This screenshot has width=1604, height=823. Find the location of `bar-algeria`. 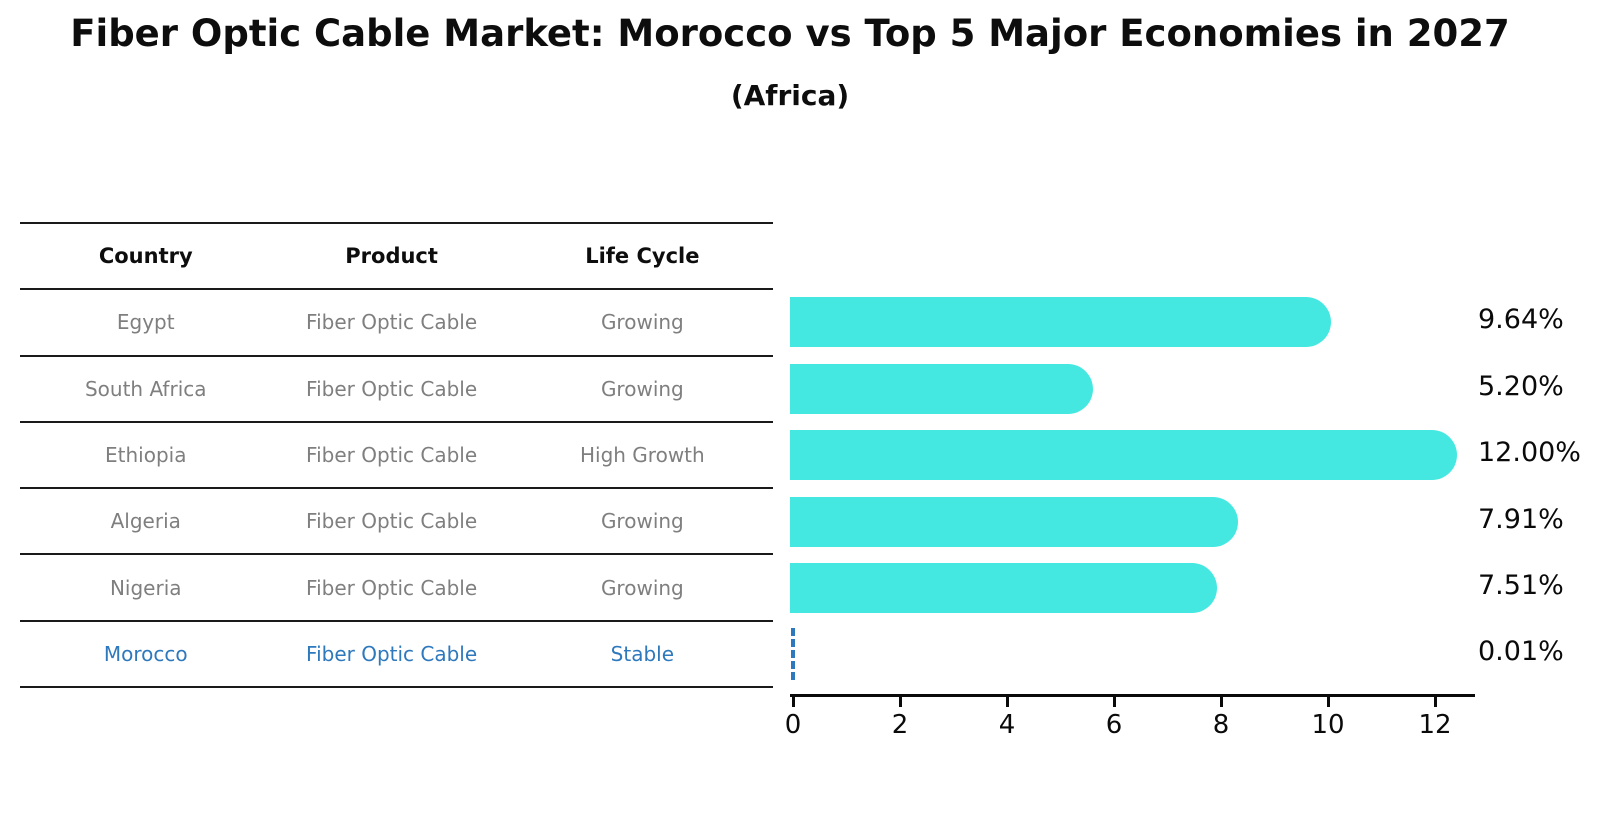

bar-algeria is located at coordinates (1014, 521).